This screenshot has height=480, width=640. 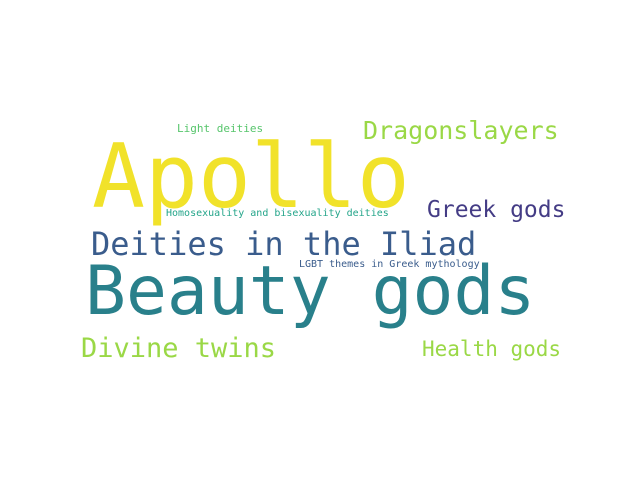 What do you see at coordinates (251, 176) in the screenshot?
I see `word-apollo: Apollo` at bounding box center [251, 176].